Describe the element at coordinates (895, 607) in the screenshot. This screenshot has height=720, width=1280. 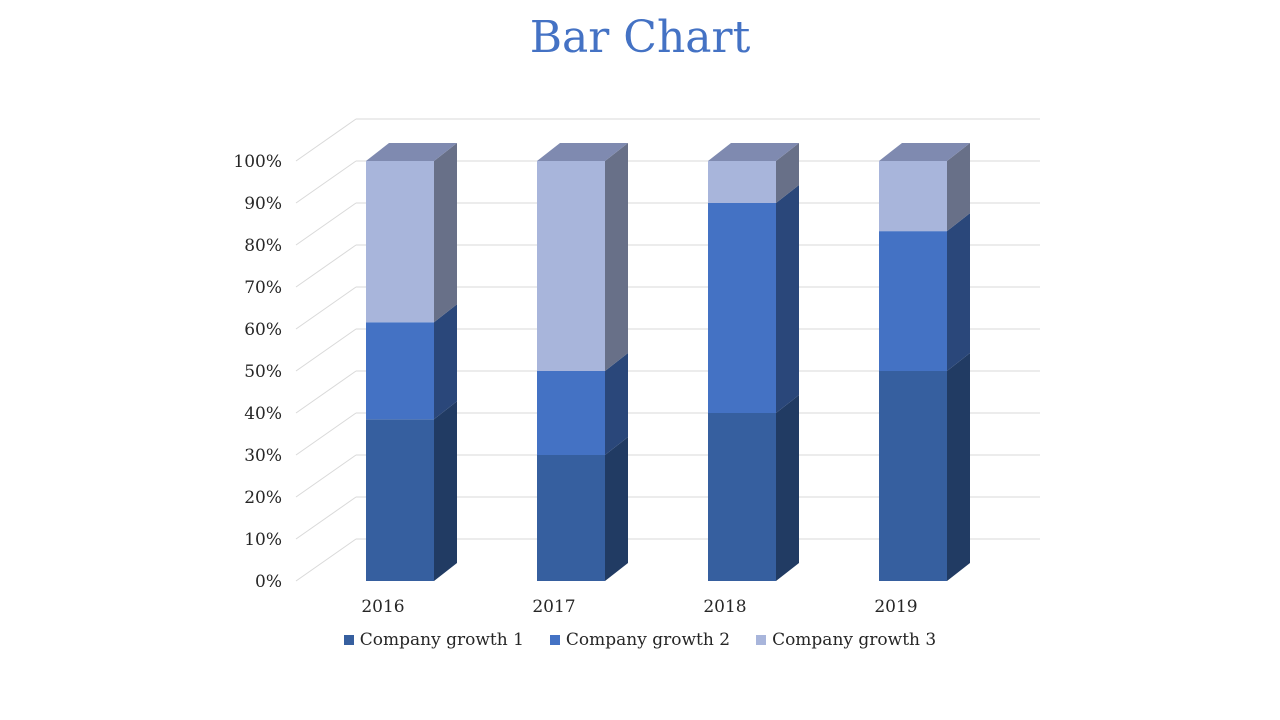
I see `x-tick-label: 2019` at that location.